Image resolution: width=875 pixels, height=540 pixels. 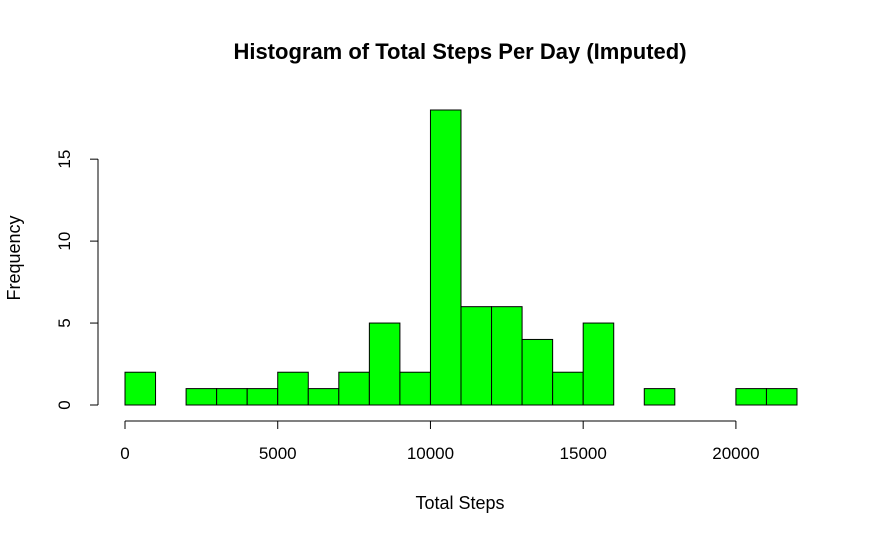 I want to click on y-axis: 0 5 10 15, so click(x=77, y=280).